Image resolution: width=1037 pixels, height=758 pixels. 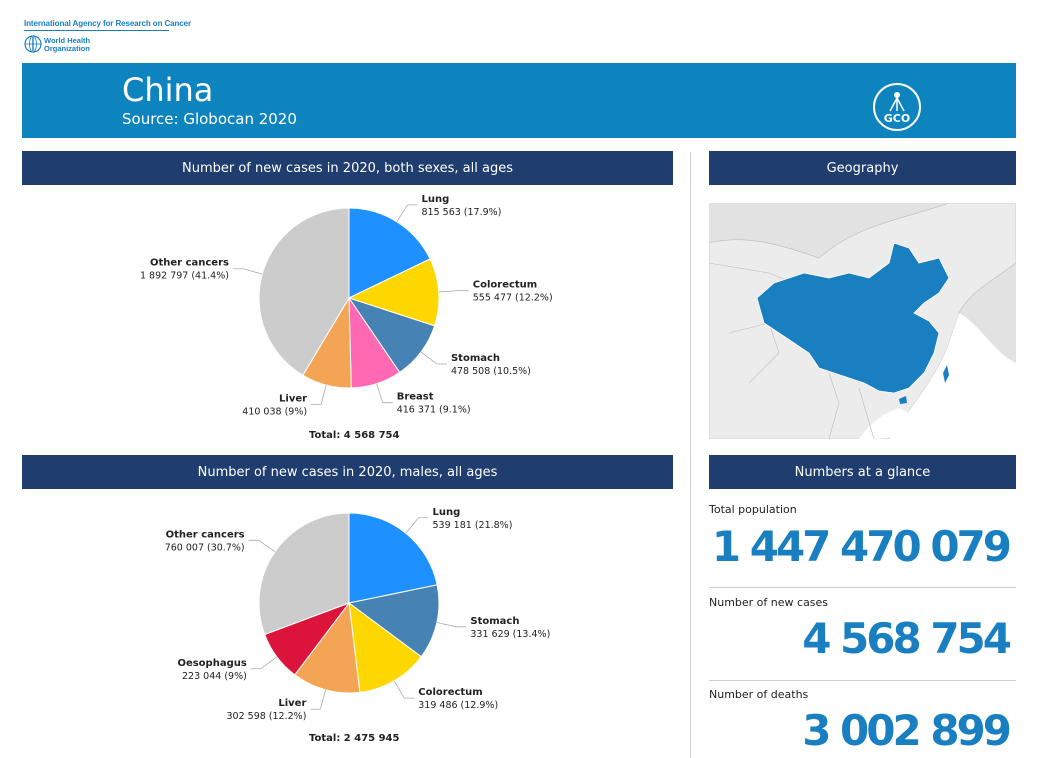 What do you see at coordinates (354, 738) in the screenshot?
I see `pie2-total: Total: 2 475 945` at bounding box center [354, 738].